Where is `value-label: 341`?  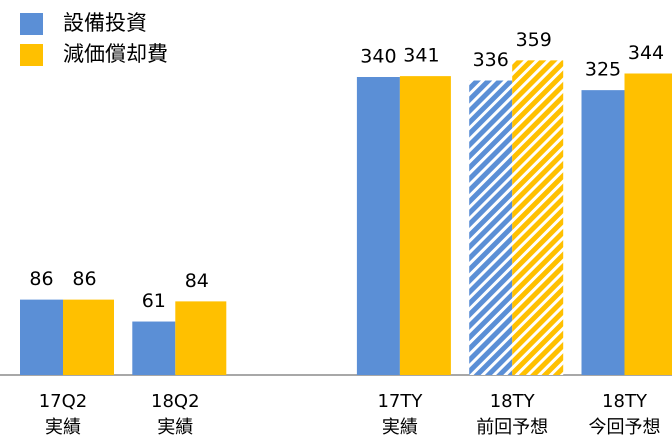 value-label: 341 is located at coordinates (421, 56).